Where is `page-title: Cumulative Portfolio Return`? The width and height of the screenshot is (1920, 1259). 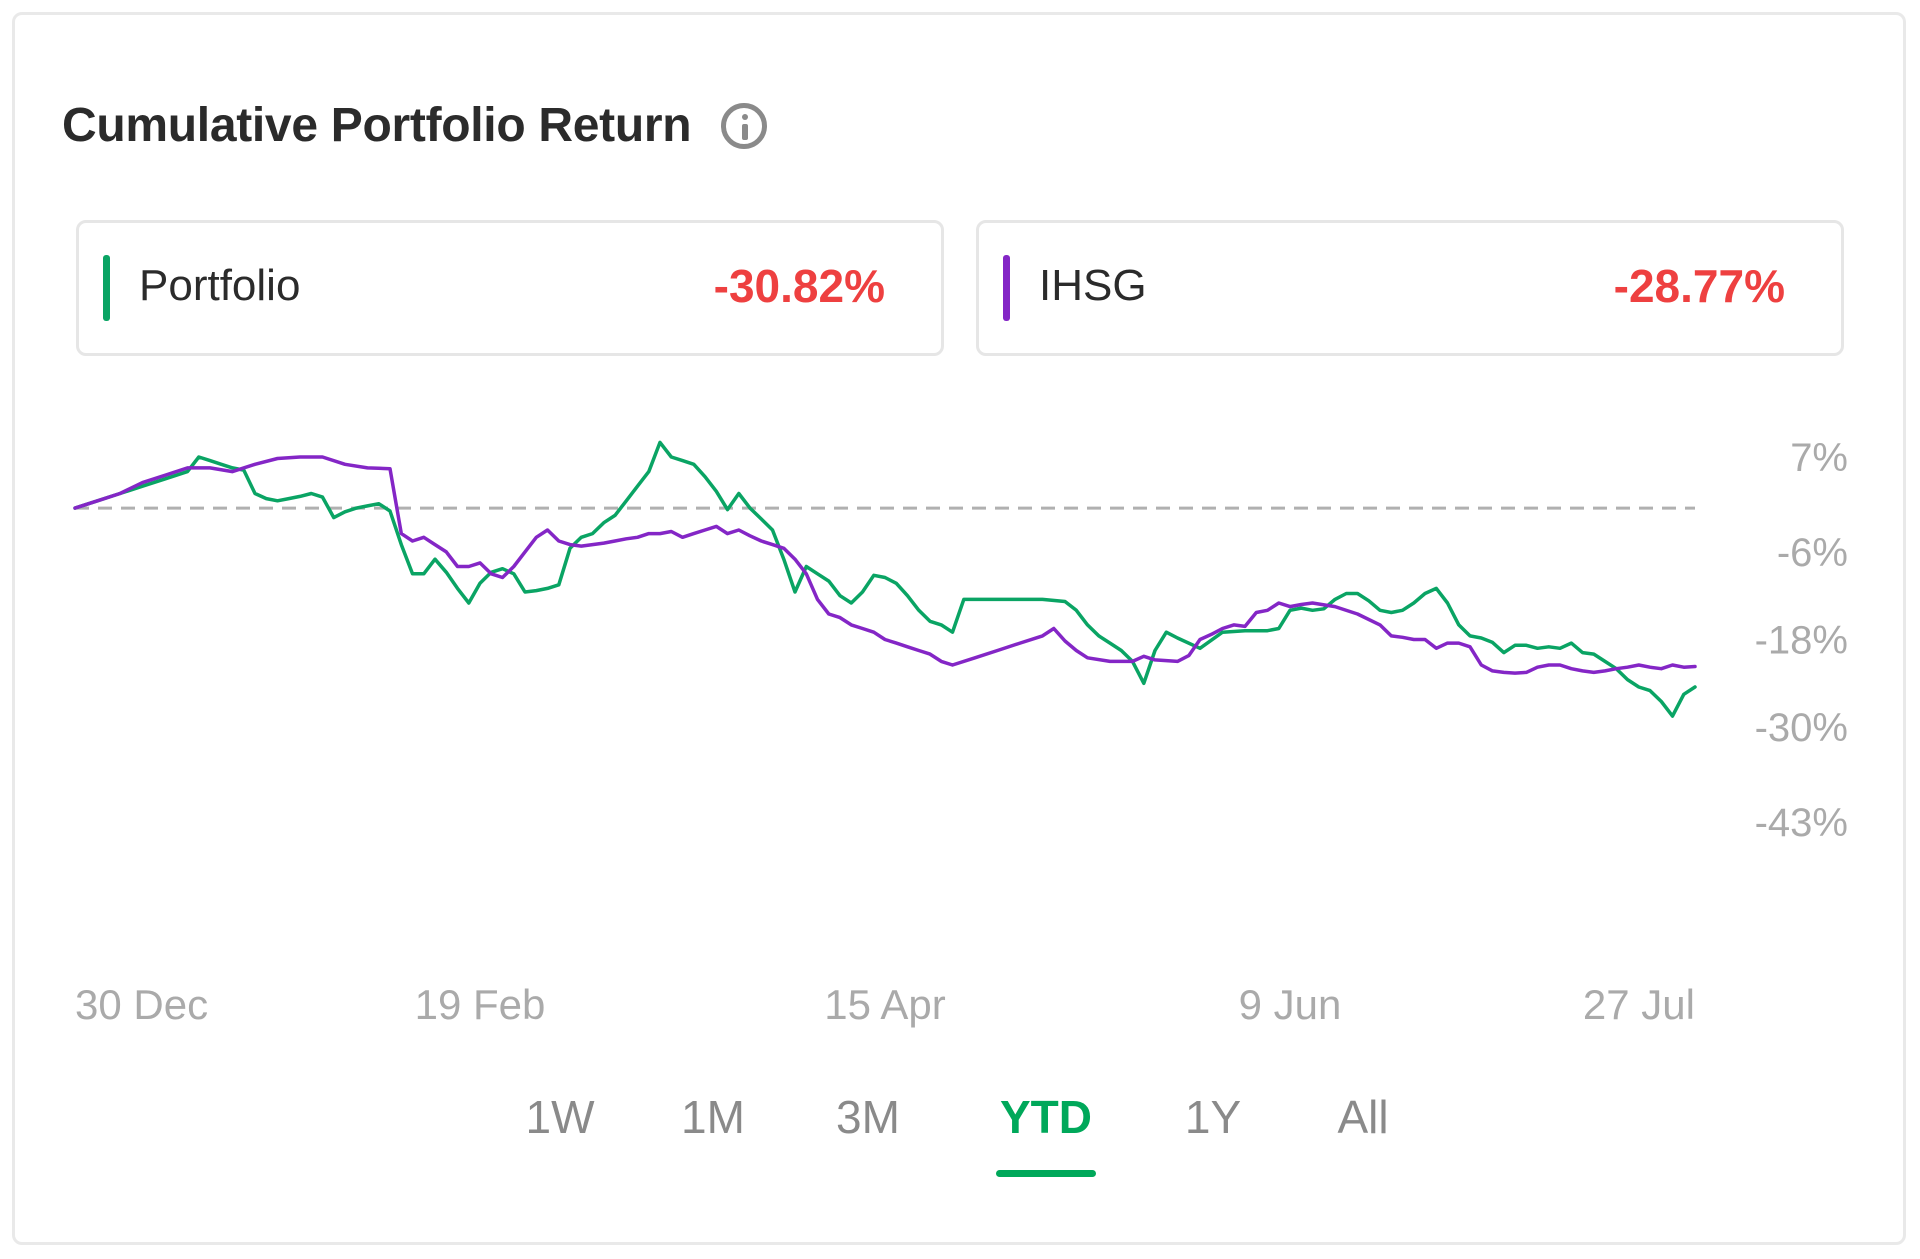
page-title: Cumulative Portfolio Return is located at coordinates (377, 125).